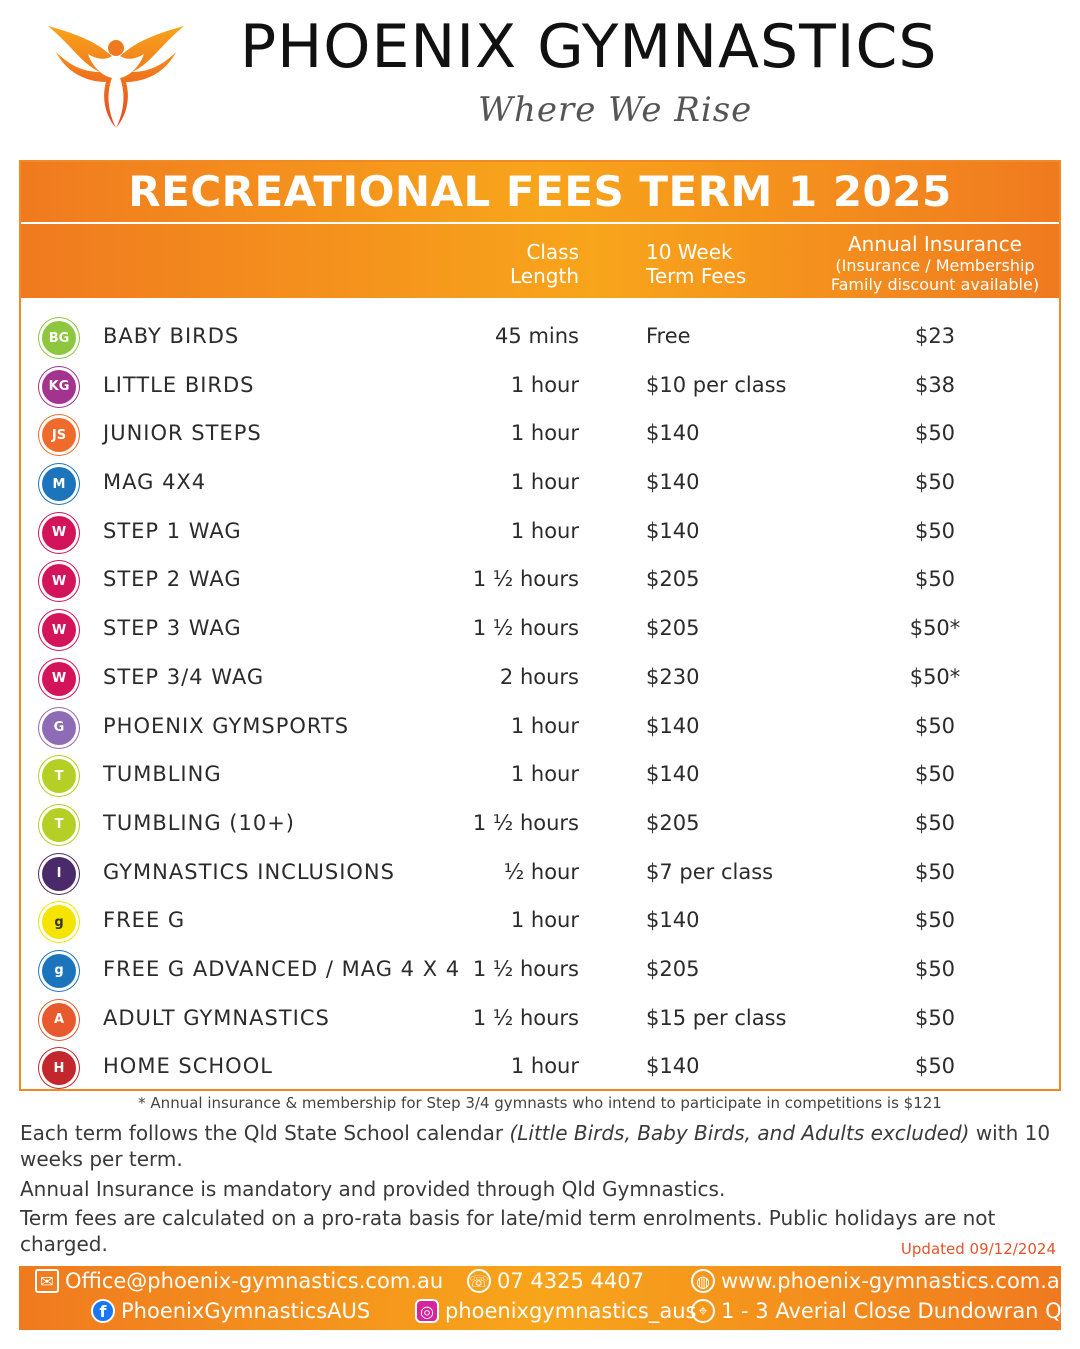 The image size is (1080, 1349). Describe the element at coordinates (59, 435) in the screenshot. I see `class-badge-icon: JS` at that location.